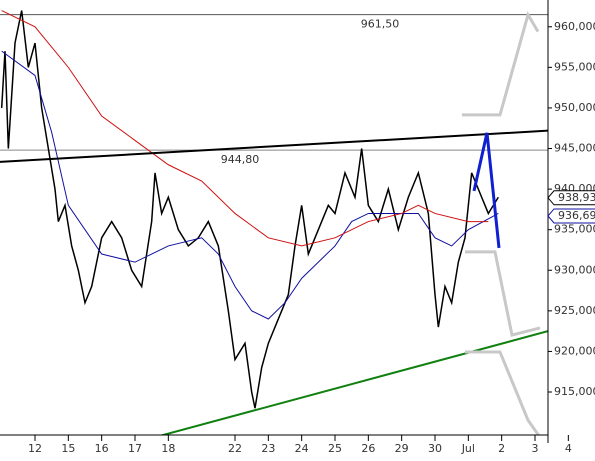 Image resolution: width=595 pixels, height=461 pixels. What do you see at coordinates (574, 107) in the screenshot?
I see `y-tick-label: 950,000` at bounding box center [574, 107].